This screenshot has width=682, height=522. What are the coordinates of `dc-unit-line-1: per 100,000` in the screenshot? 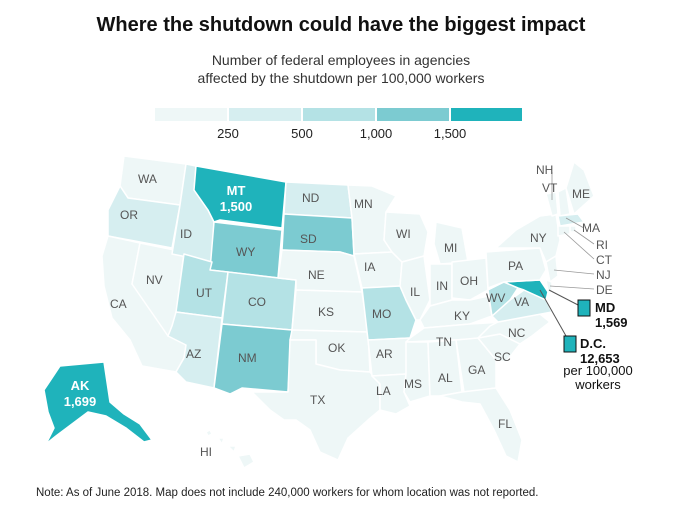 It's located at (598, 370).